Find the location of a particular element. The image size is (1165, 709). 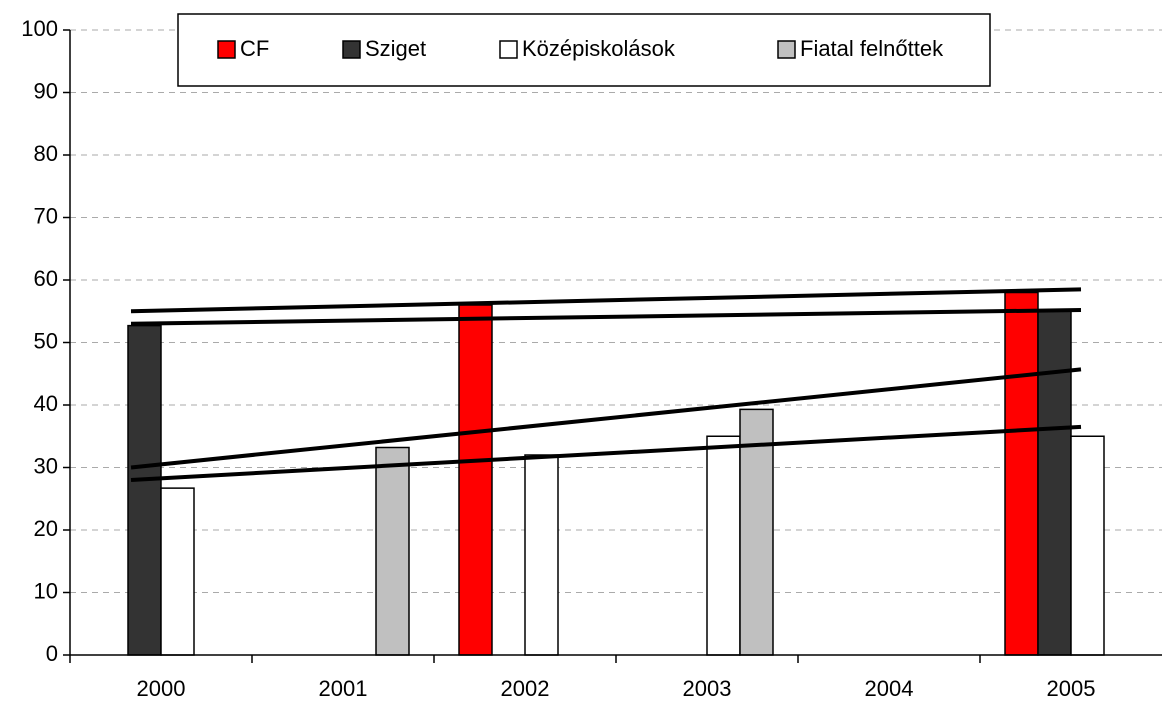

y-tick-label: 90 is located at coordinates (46, 90).